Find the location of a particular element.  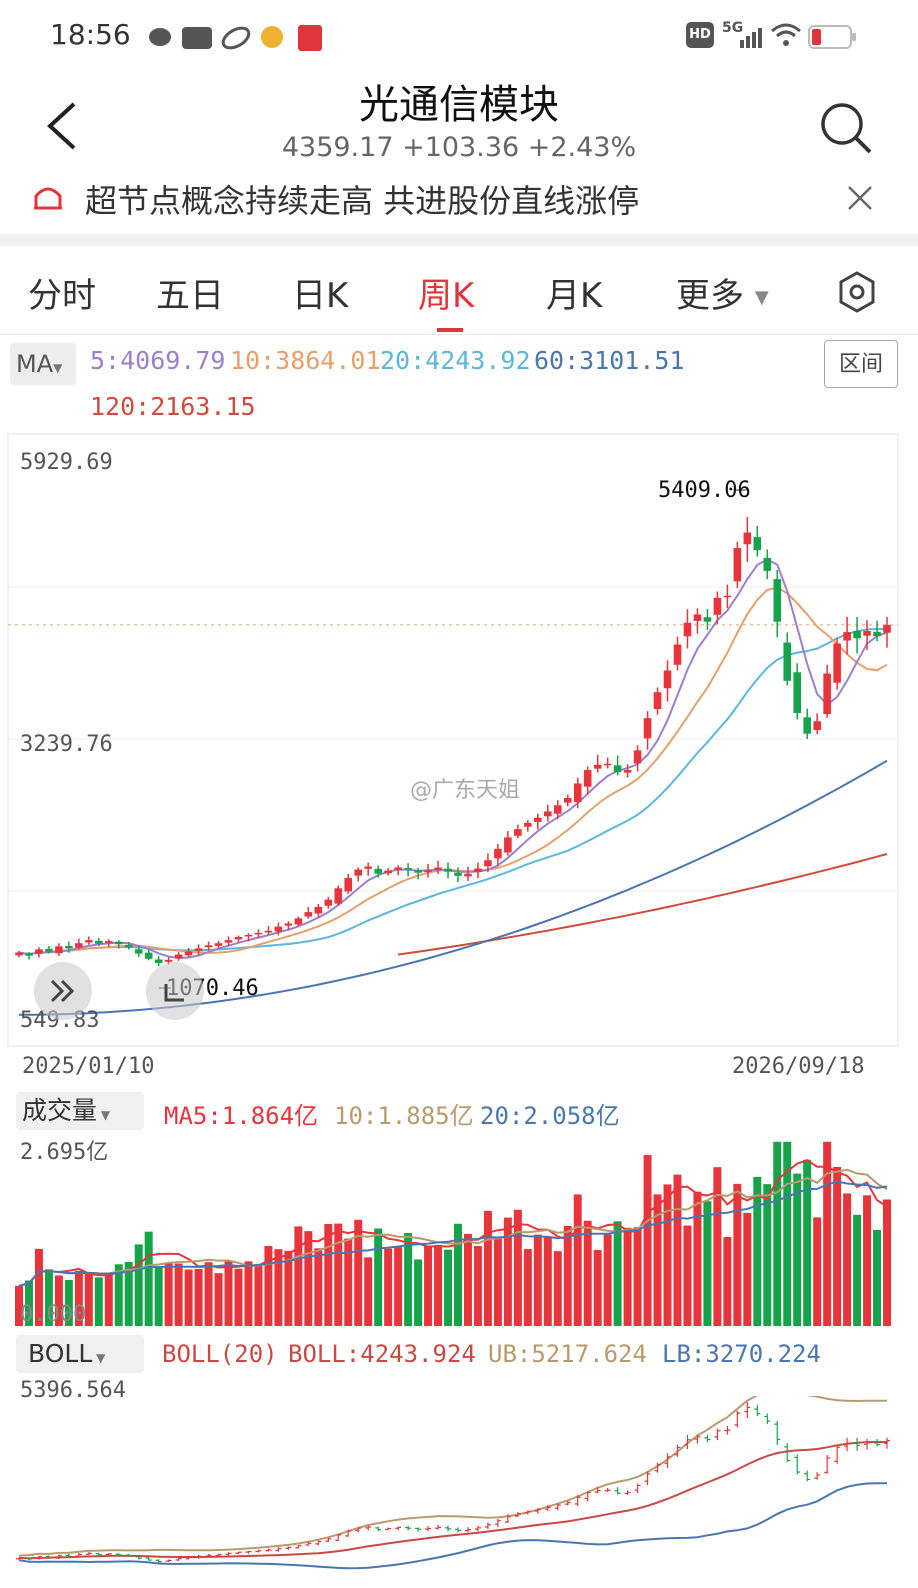

tab-more-label: 更多 is located at coordinates (710, 296).